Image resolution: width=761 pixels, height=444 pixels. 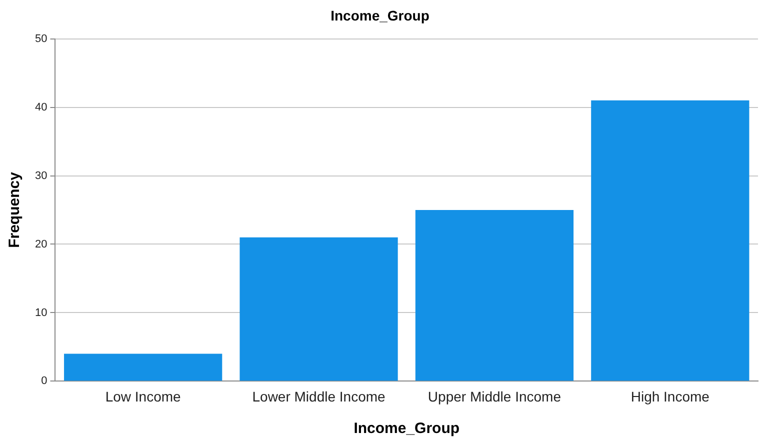 What do you see at coordinates (15, 209) in the screenshot?
I see `y-axis-title: Frequency` at bounding box center [15, 209].